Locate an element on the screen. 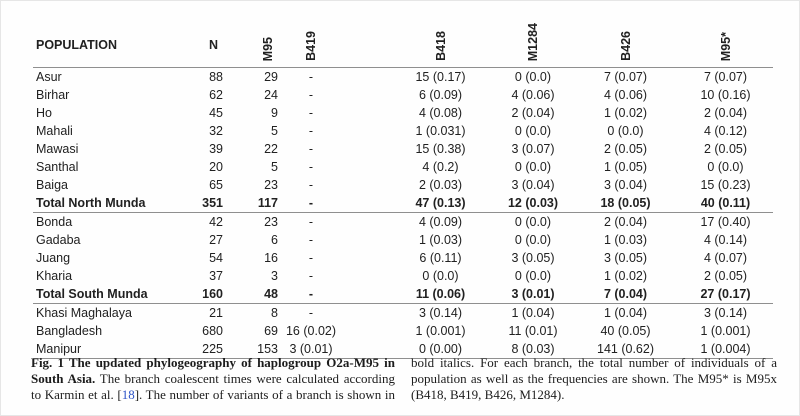  cell-b426: 1 (0.03) is located at coordinates (625, 240).